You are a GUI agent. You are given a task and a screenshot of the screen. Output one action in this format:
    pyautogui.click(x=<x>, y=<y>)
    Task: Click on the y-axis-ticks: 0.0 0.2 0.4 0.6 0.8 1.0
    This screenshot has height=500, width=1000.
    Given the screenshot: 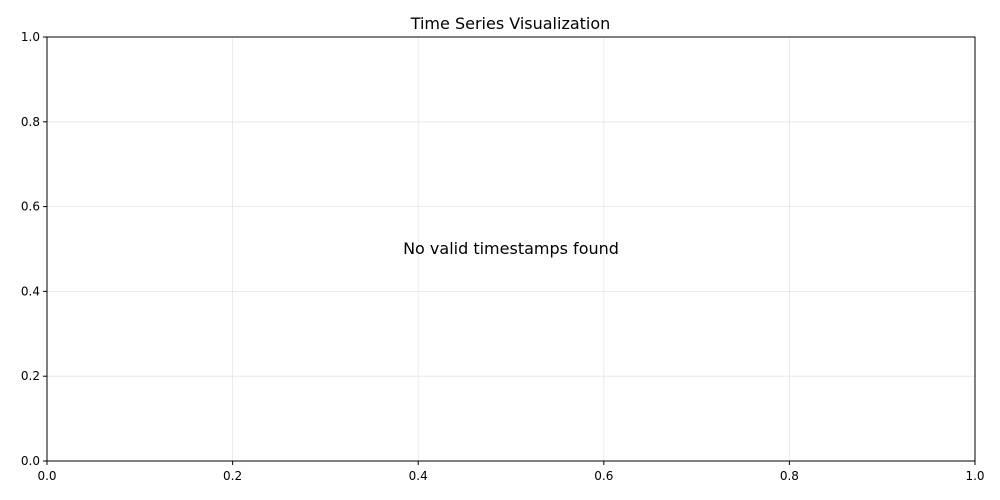 What is the action you would take?
    pyautogui.click(x=34, y=249)
    